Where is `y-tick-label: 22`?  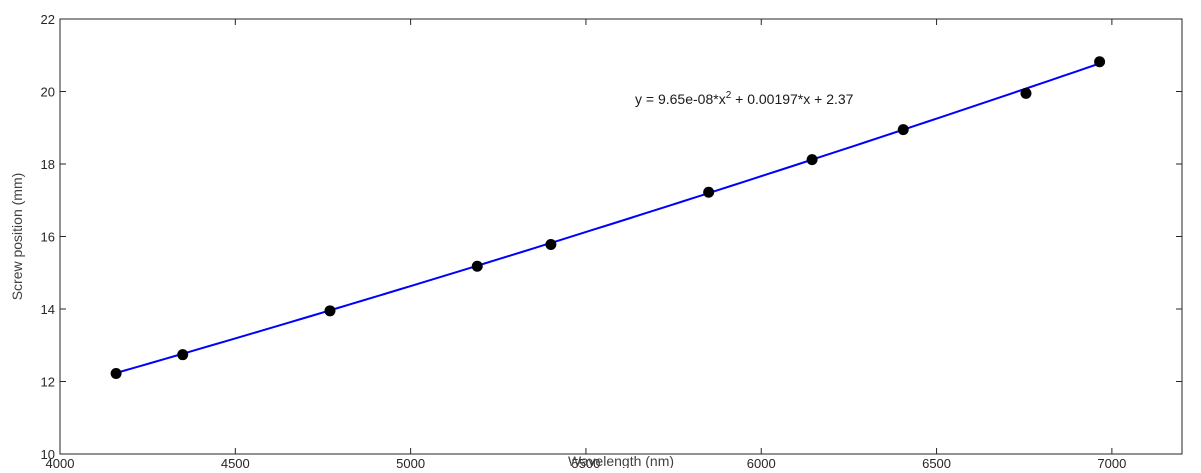
y-tick-label: 22 is located at coordinates (48, 19).